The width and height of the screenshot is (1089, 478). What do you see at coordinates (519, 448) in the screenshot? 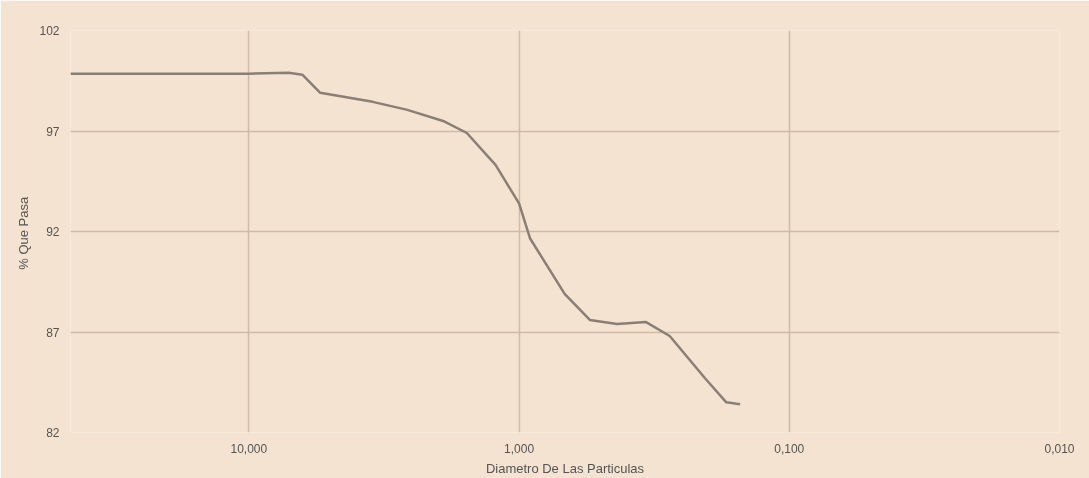
I see `x-tick-label: 1,000` at bounding box center [519, 448].